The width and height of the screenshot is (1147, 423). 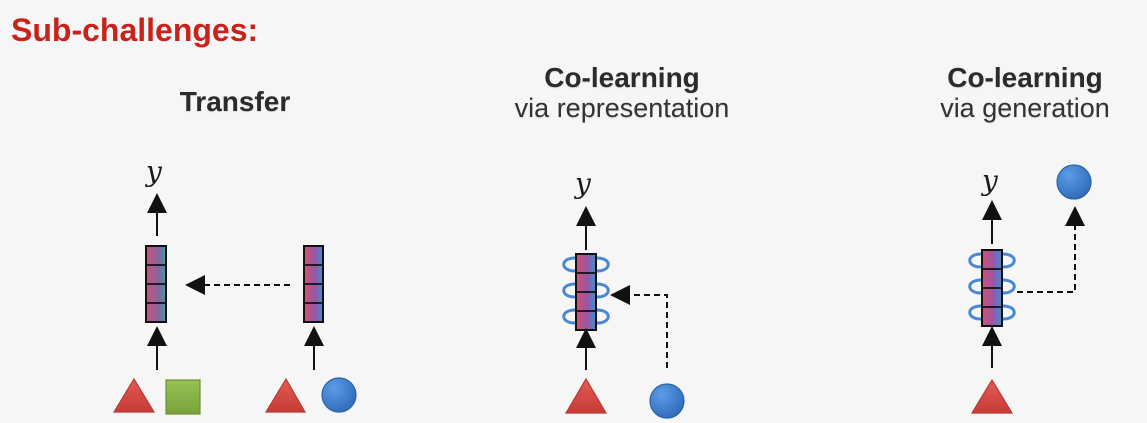 I want to click on transfer-source-triangle-icon, so click(x=285, y=395).